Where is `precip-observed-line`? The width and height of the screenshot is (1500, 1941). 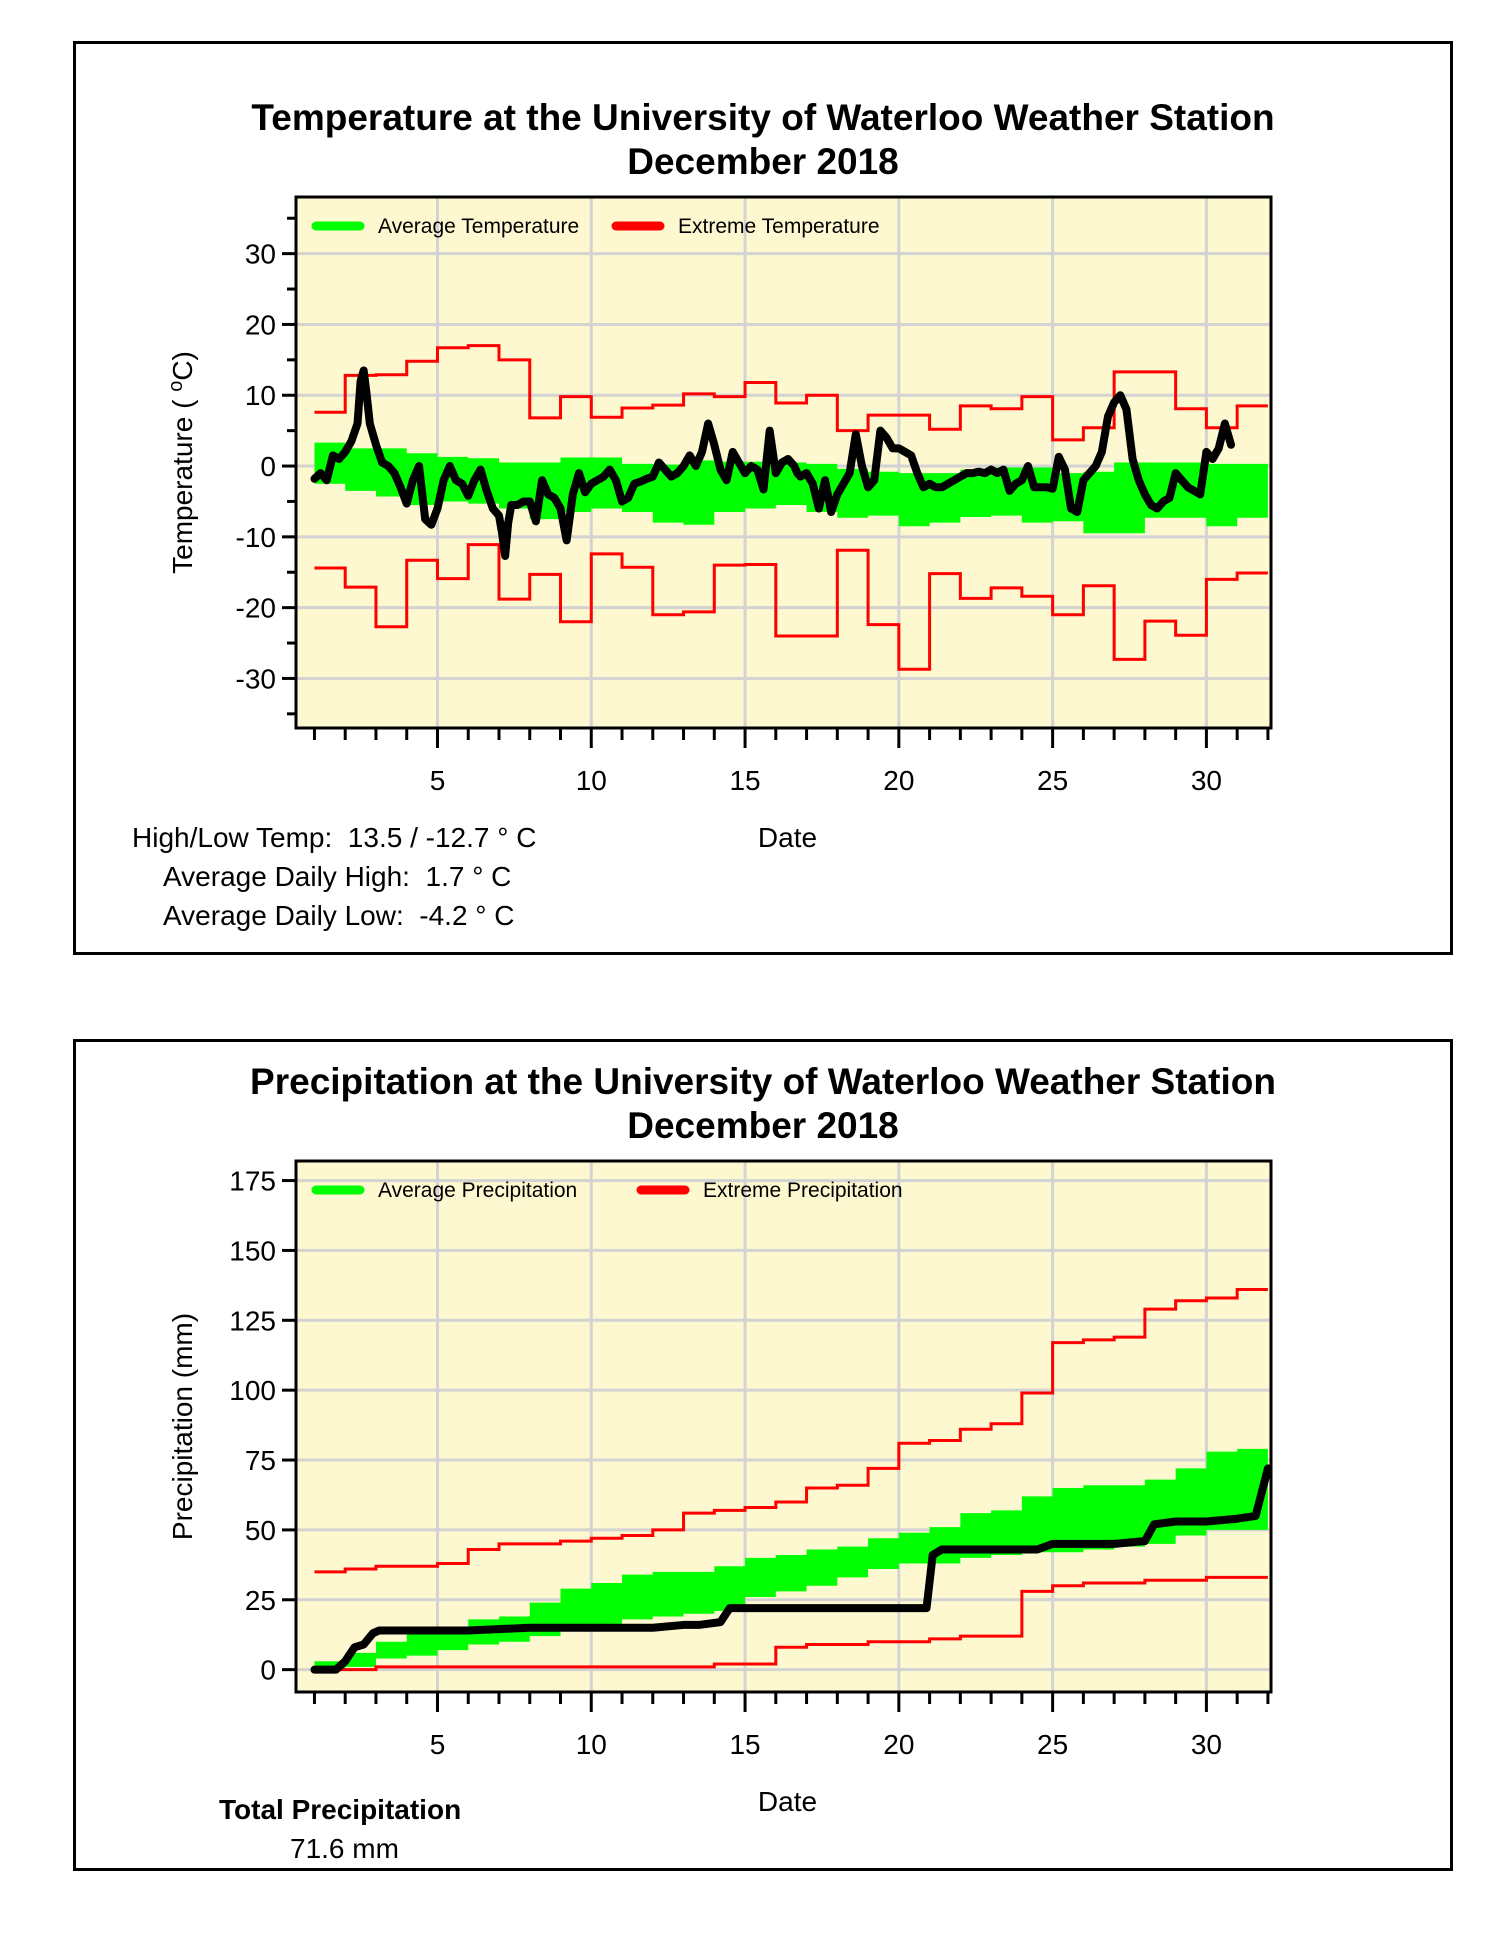
precip-observed-line is located at coordinates (791, 1569).